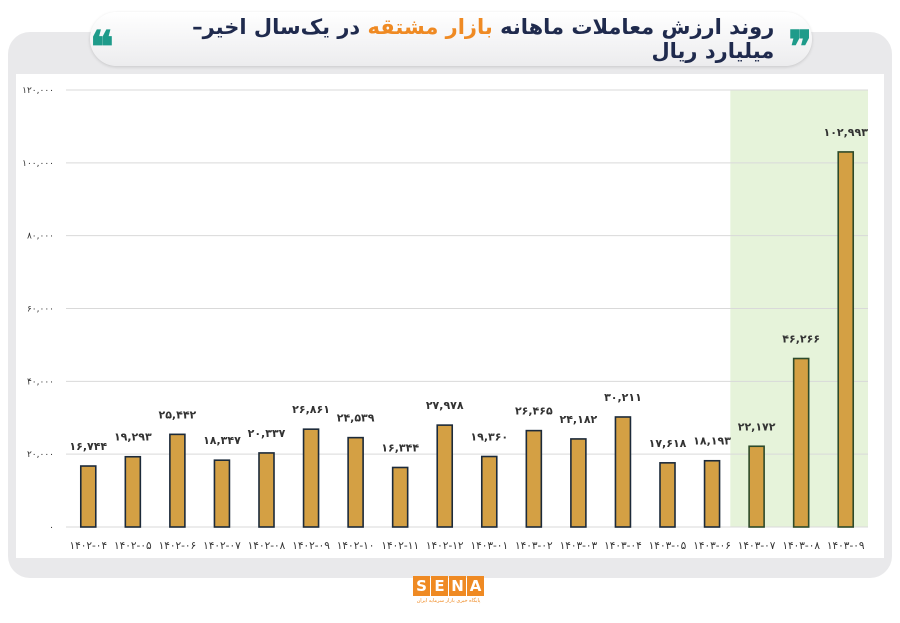 The height and width of the screenshot is (623, 900). What do you see at coordinates (757, 546) in the screenshot?
I see `x-tick-label: ۱۴۰۳-۰۷` at bounding box center [757, 546].